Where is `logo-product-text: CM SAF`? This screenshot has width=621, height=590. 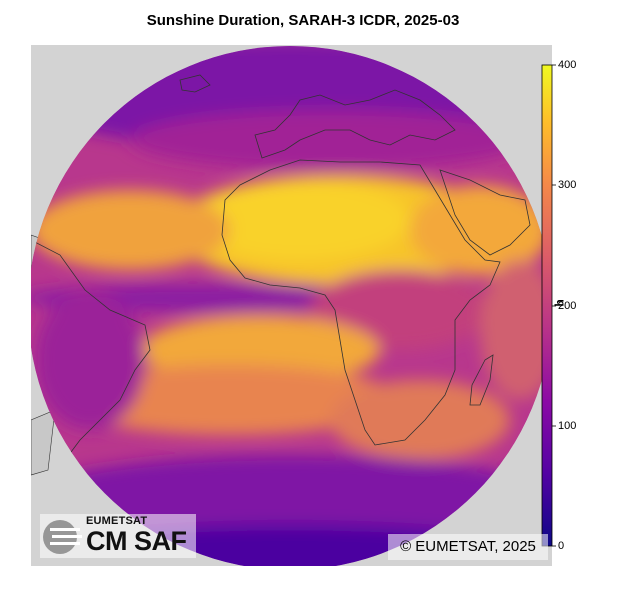 logo-product-text: CM SAF is located at coordinates (136, 541).